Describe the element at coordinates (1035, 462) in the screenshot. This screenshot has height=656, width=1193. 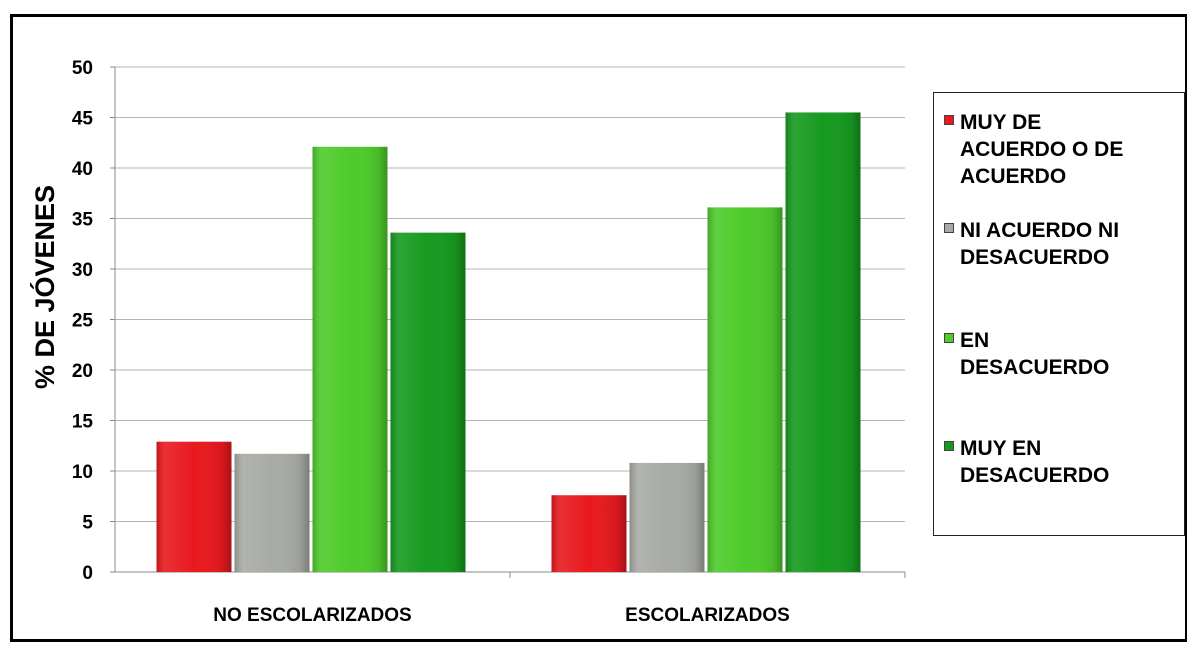
I see `legend-label: MUY EN DESACUERDO` at that location.